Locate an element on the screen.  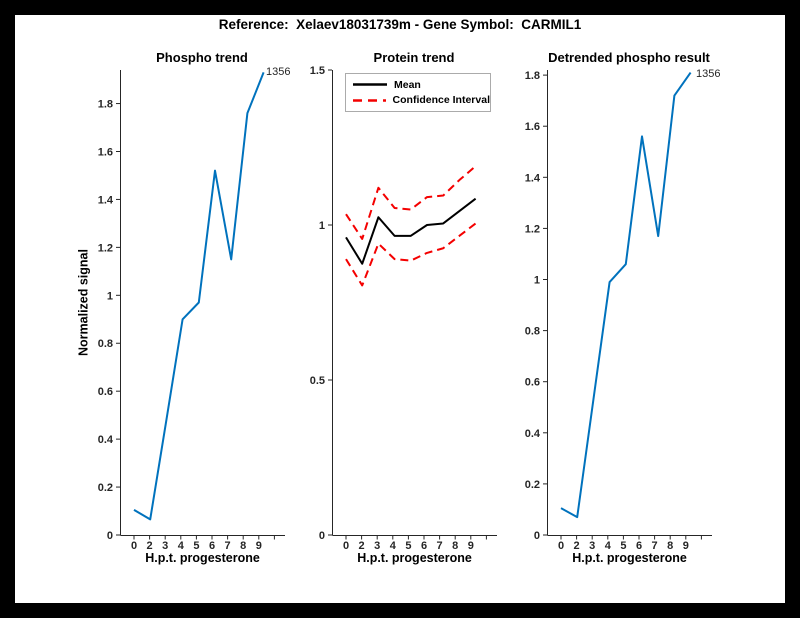
panel2-x-axis-label: H.p.t. progesterone is located at coordinates (414, 558).